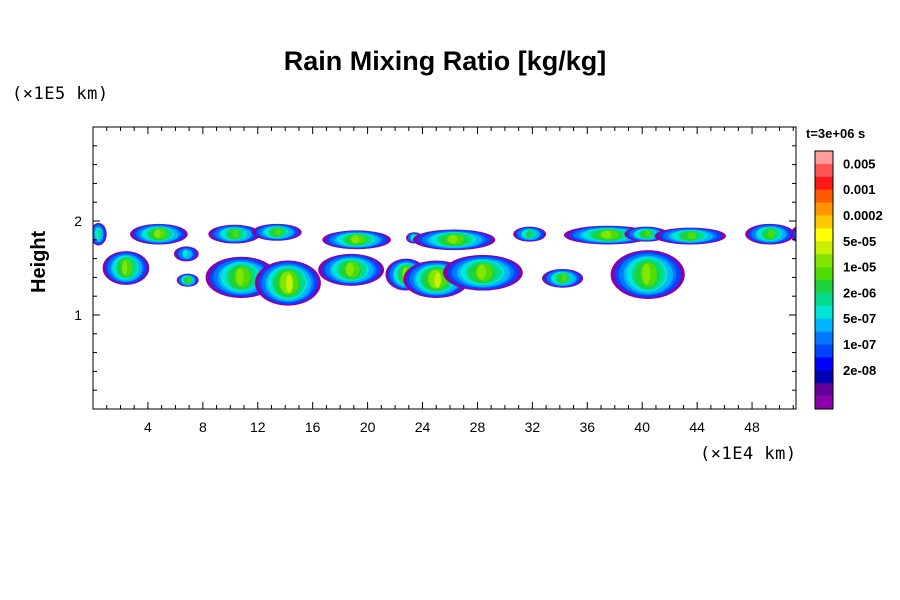  Describe the element at coordinates (697, 427) in the screenshot. I see `x-tick-label: 44` at that location.